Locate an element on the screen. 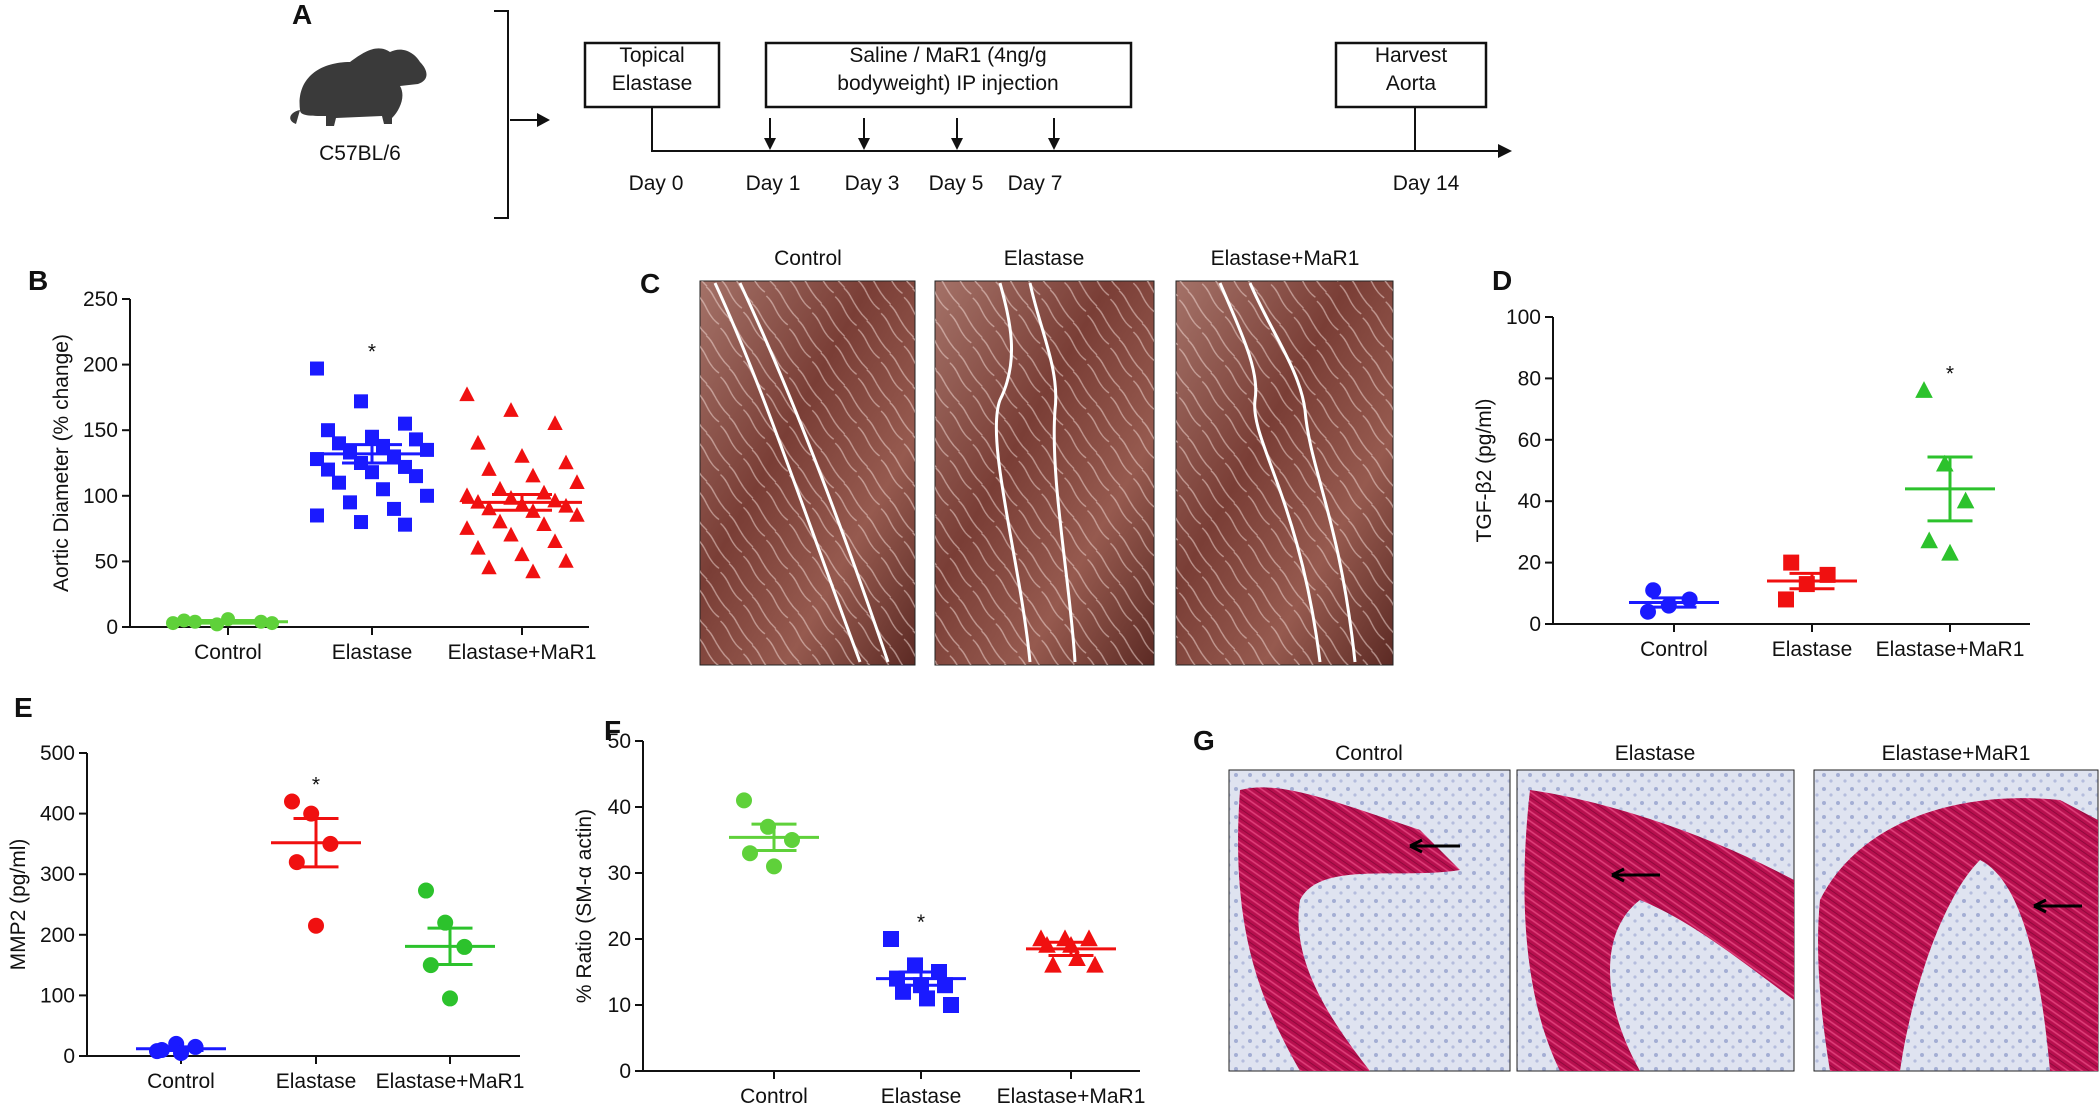  step-text: bodyweight) IP injection is located at coordinates (947, 83).